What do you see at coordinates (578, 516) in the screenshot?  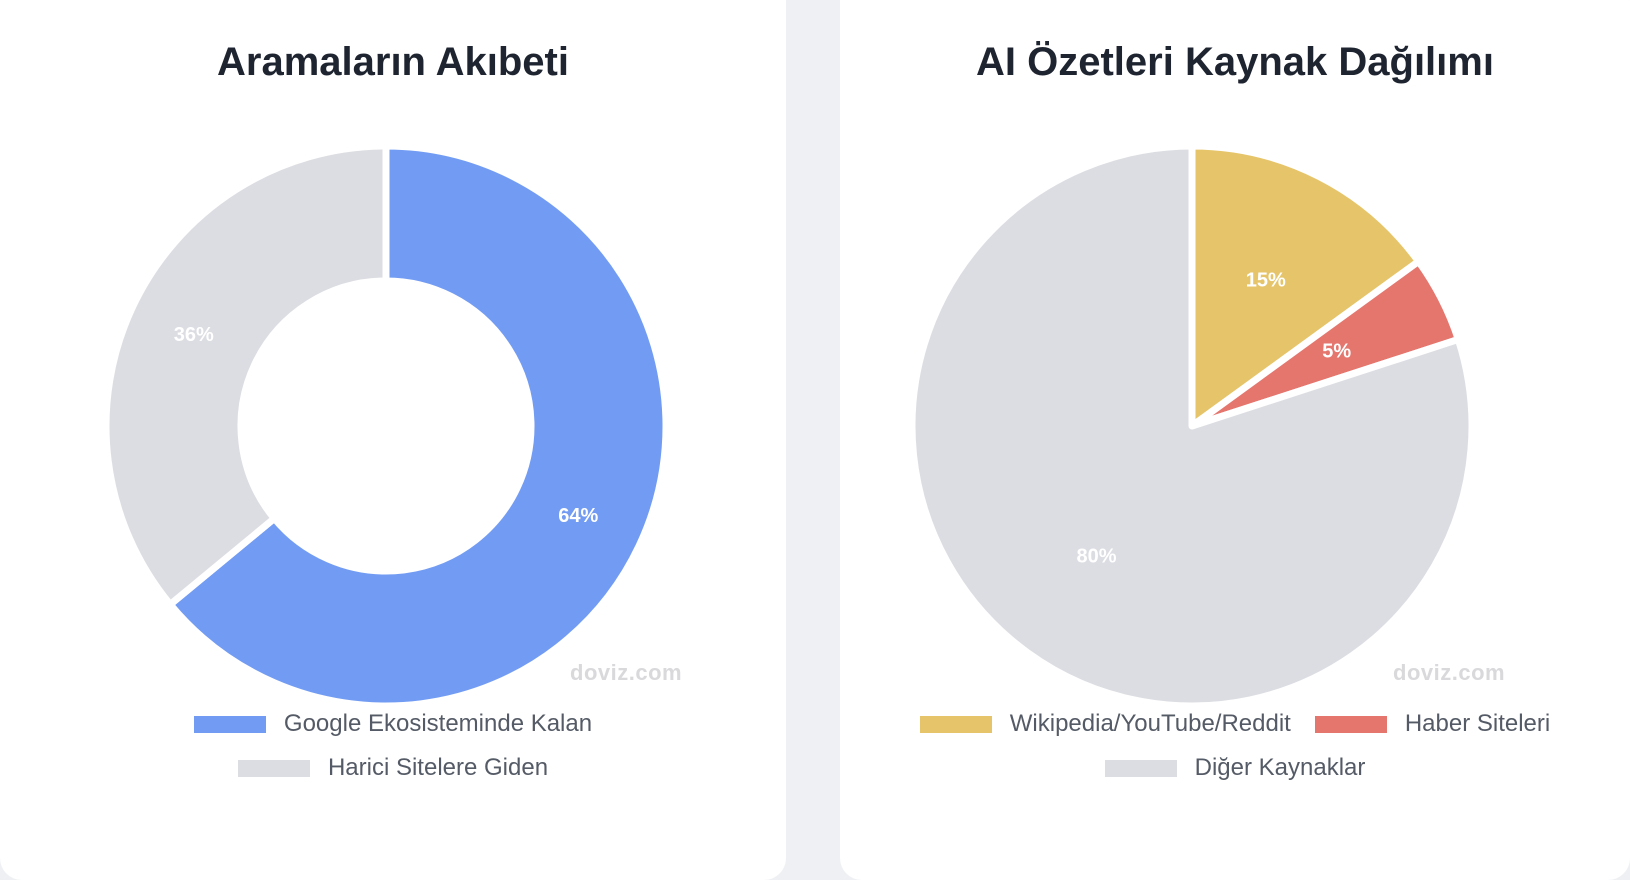 I see `doughnut-slice-label-0: 64%` at bounding box center [578, 516].